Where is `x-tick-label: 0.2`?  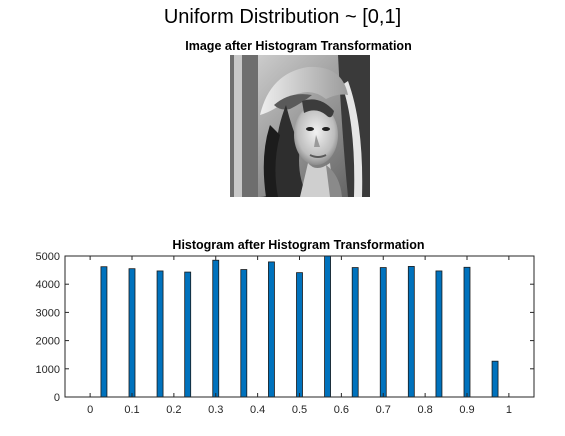 x-tick-label: 0.2 is located at coordinates (173, 410).